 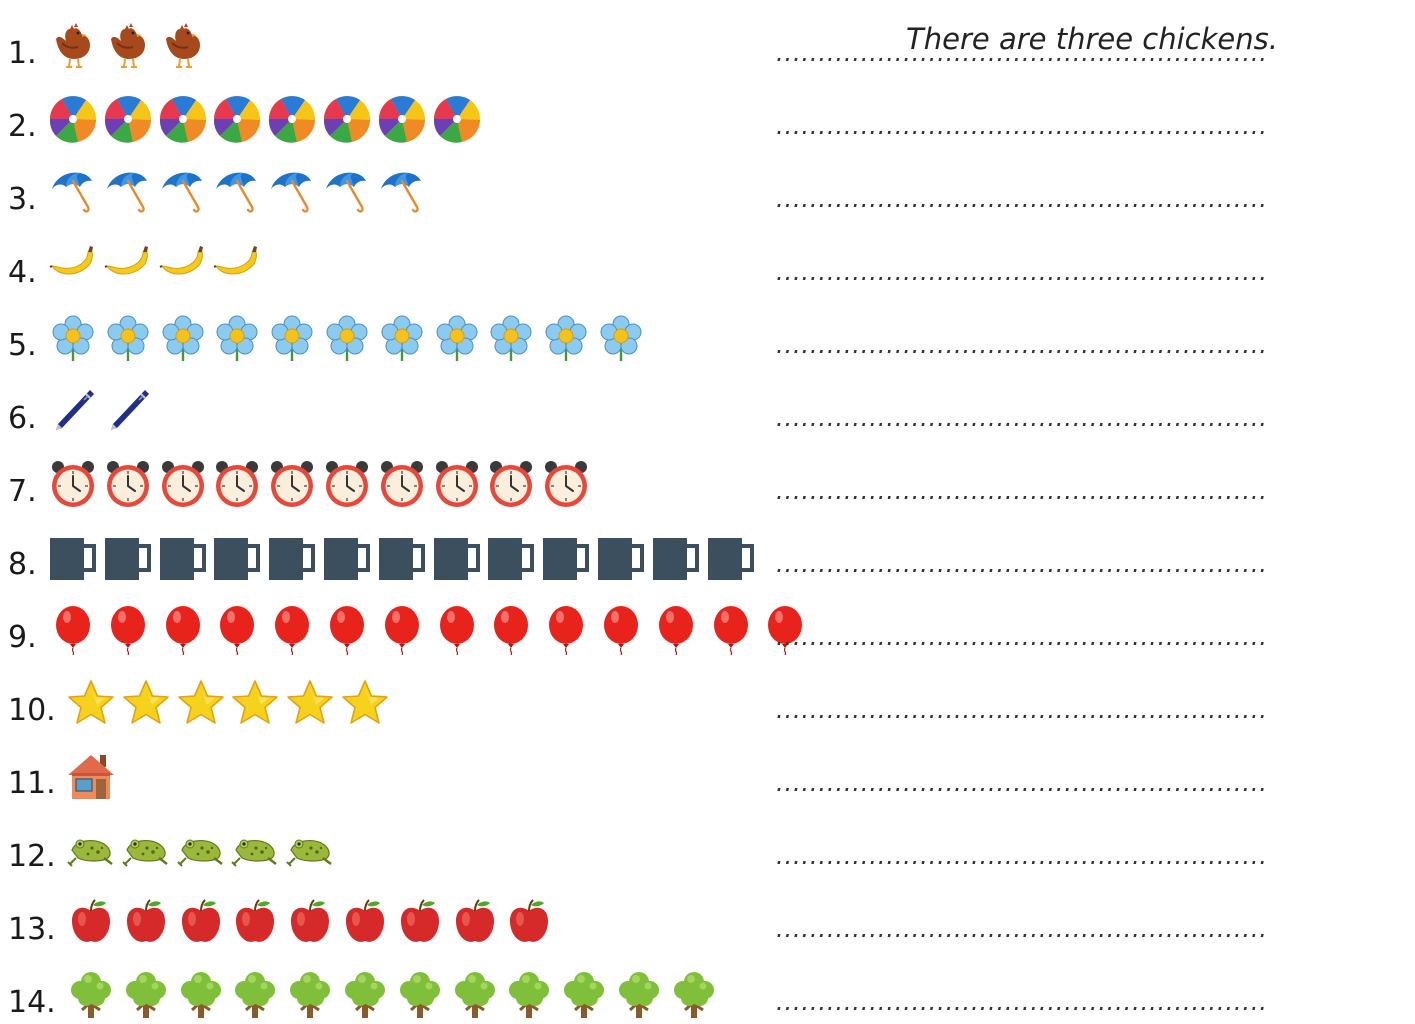 What do you see at coordinates (22, 418) in the screenshot?
I see `row-number: 6.` at bounding box center [22, 418].